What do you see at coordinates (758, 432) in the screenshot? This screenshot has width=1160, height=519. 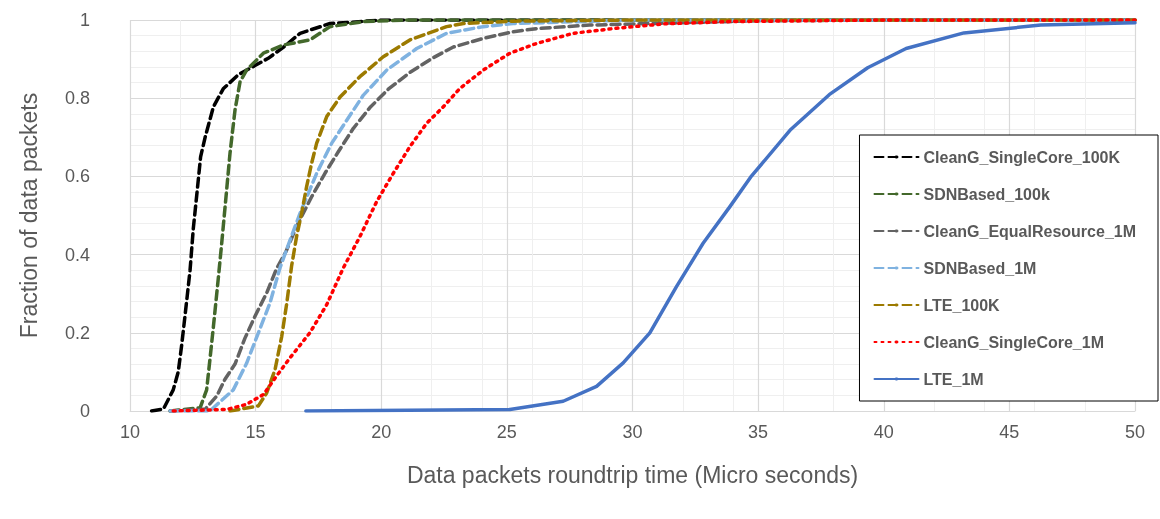 I see `x-tick-label: 35` at bounding box center [758, 432].